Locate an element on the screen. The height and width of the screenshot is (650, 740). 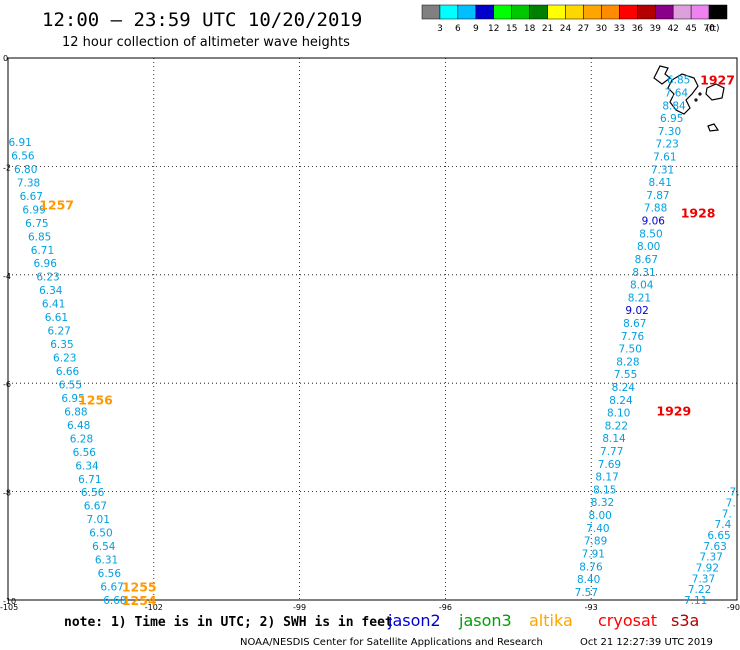
wave-height-value: 7.89 is located at coordinates (595, 542).